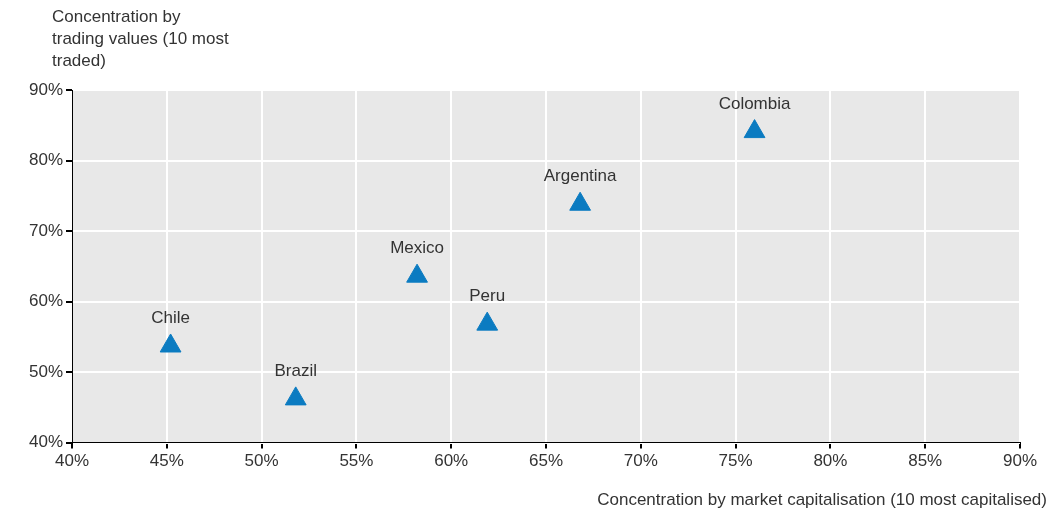  Describe the element at coordinates (925, 461) in the screenshot. I see `x-tick-label: 85%` at that location.